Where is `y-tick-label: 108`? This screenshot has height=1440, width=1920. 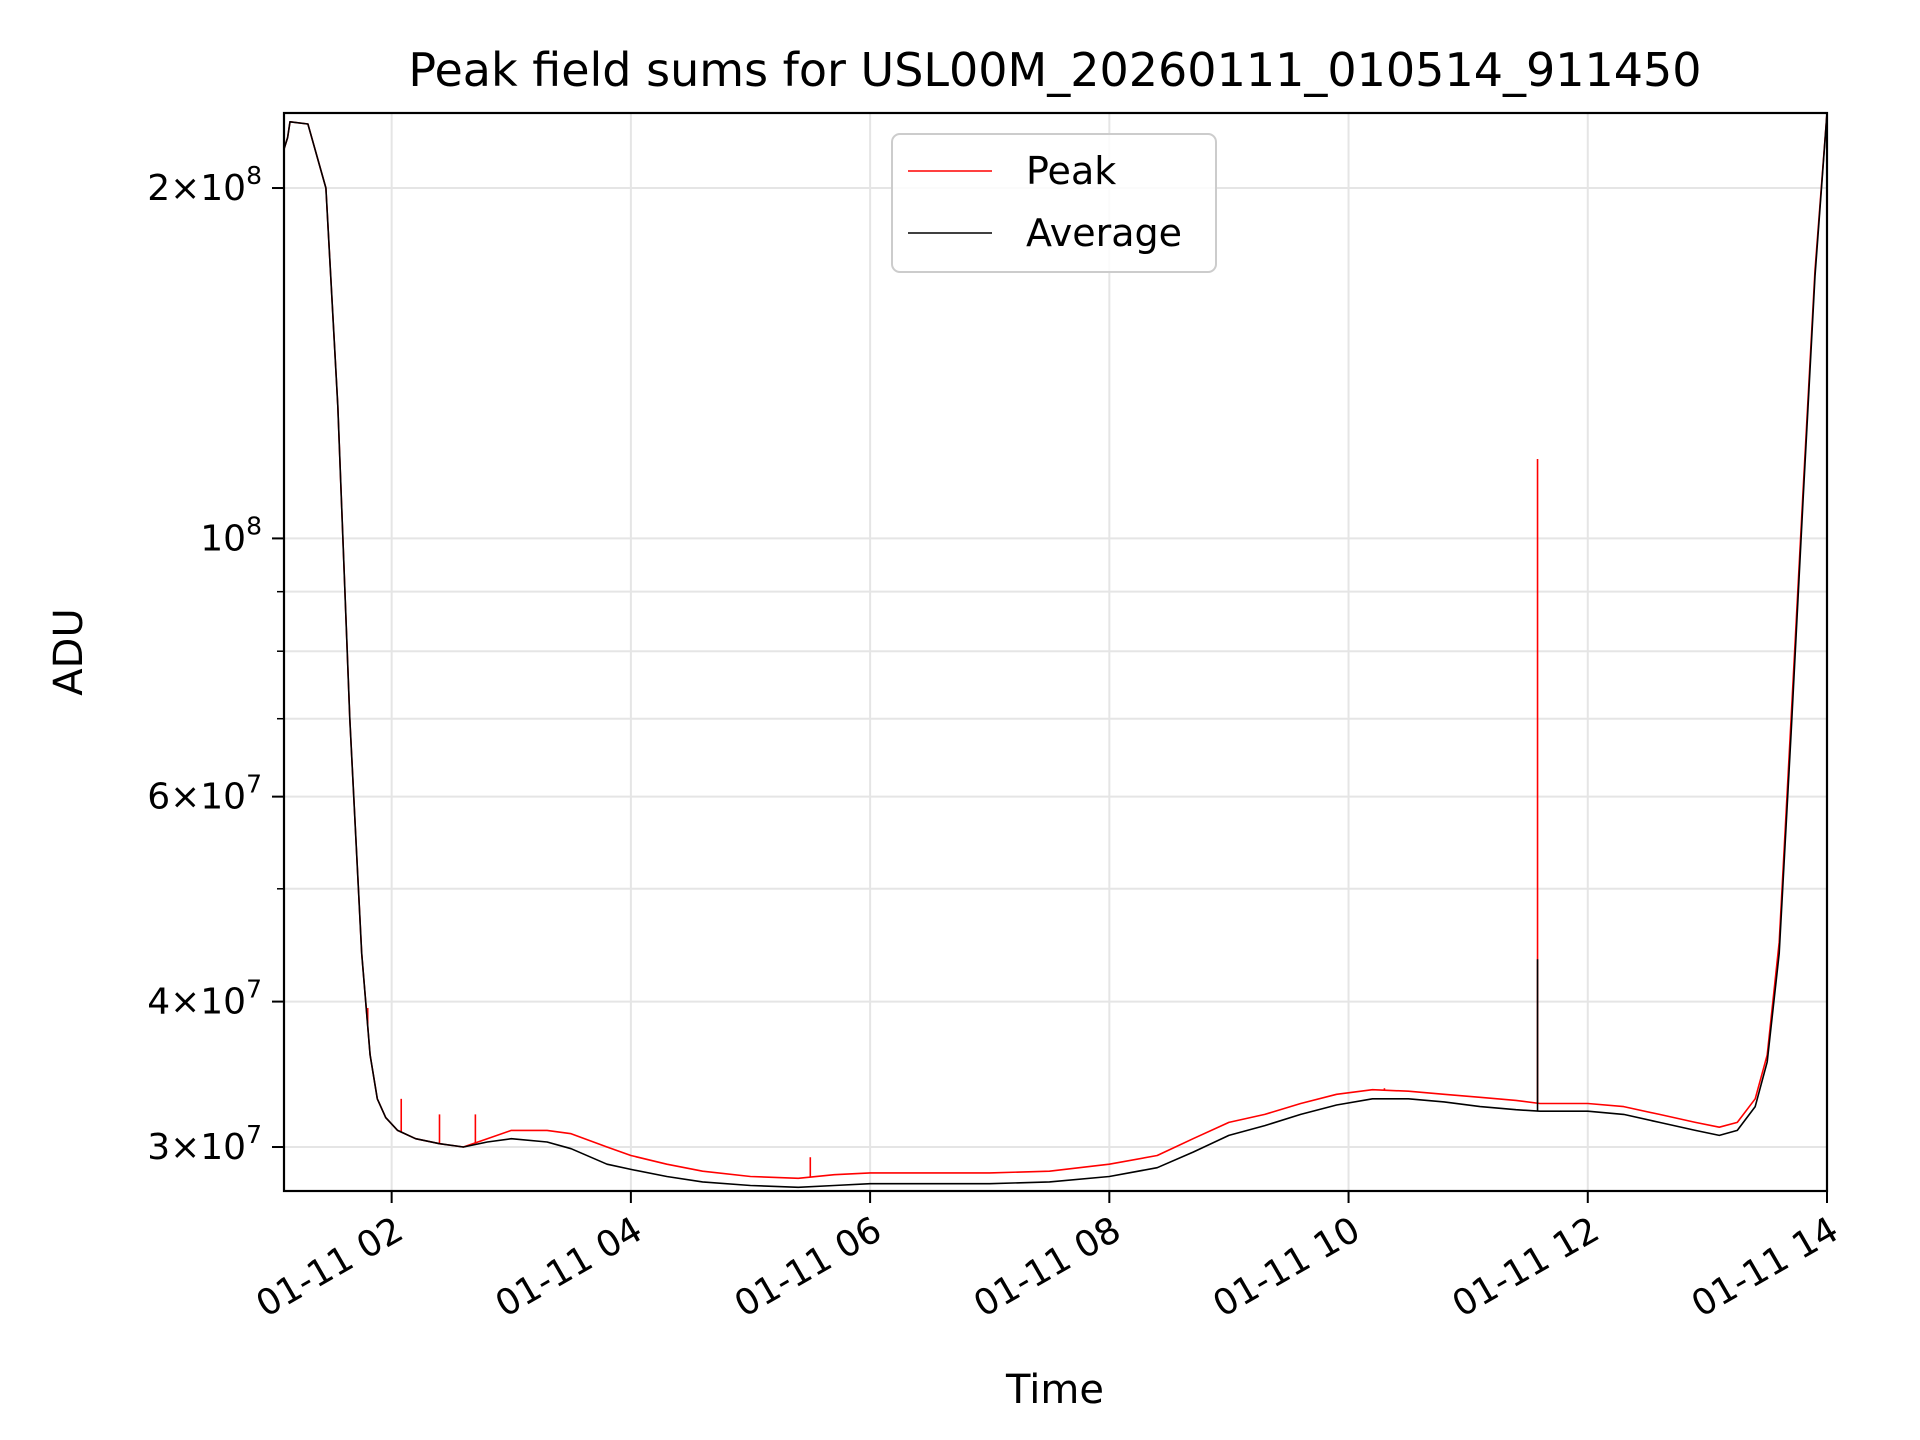 y-tick-label: 108 is located at coordinates (231, 535).